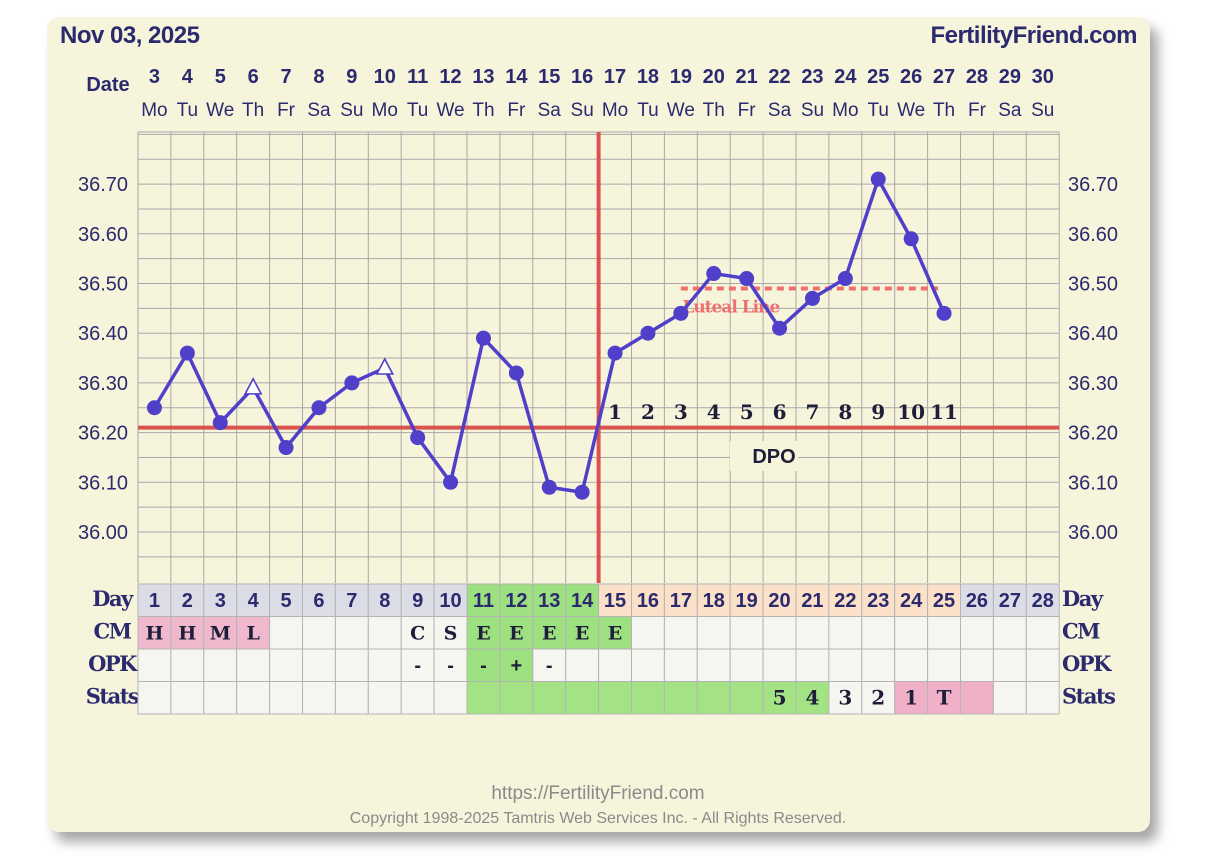 The height and width of the screenshot is (862, 1220). I want to click on cycle-day: 7, so click(351, 601).